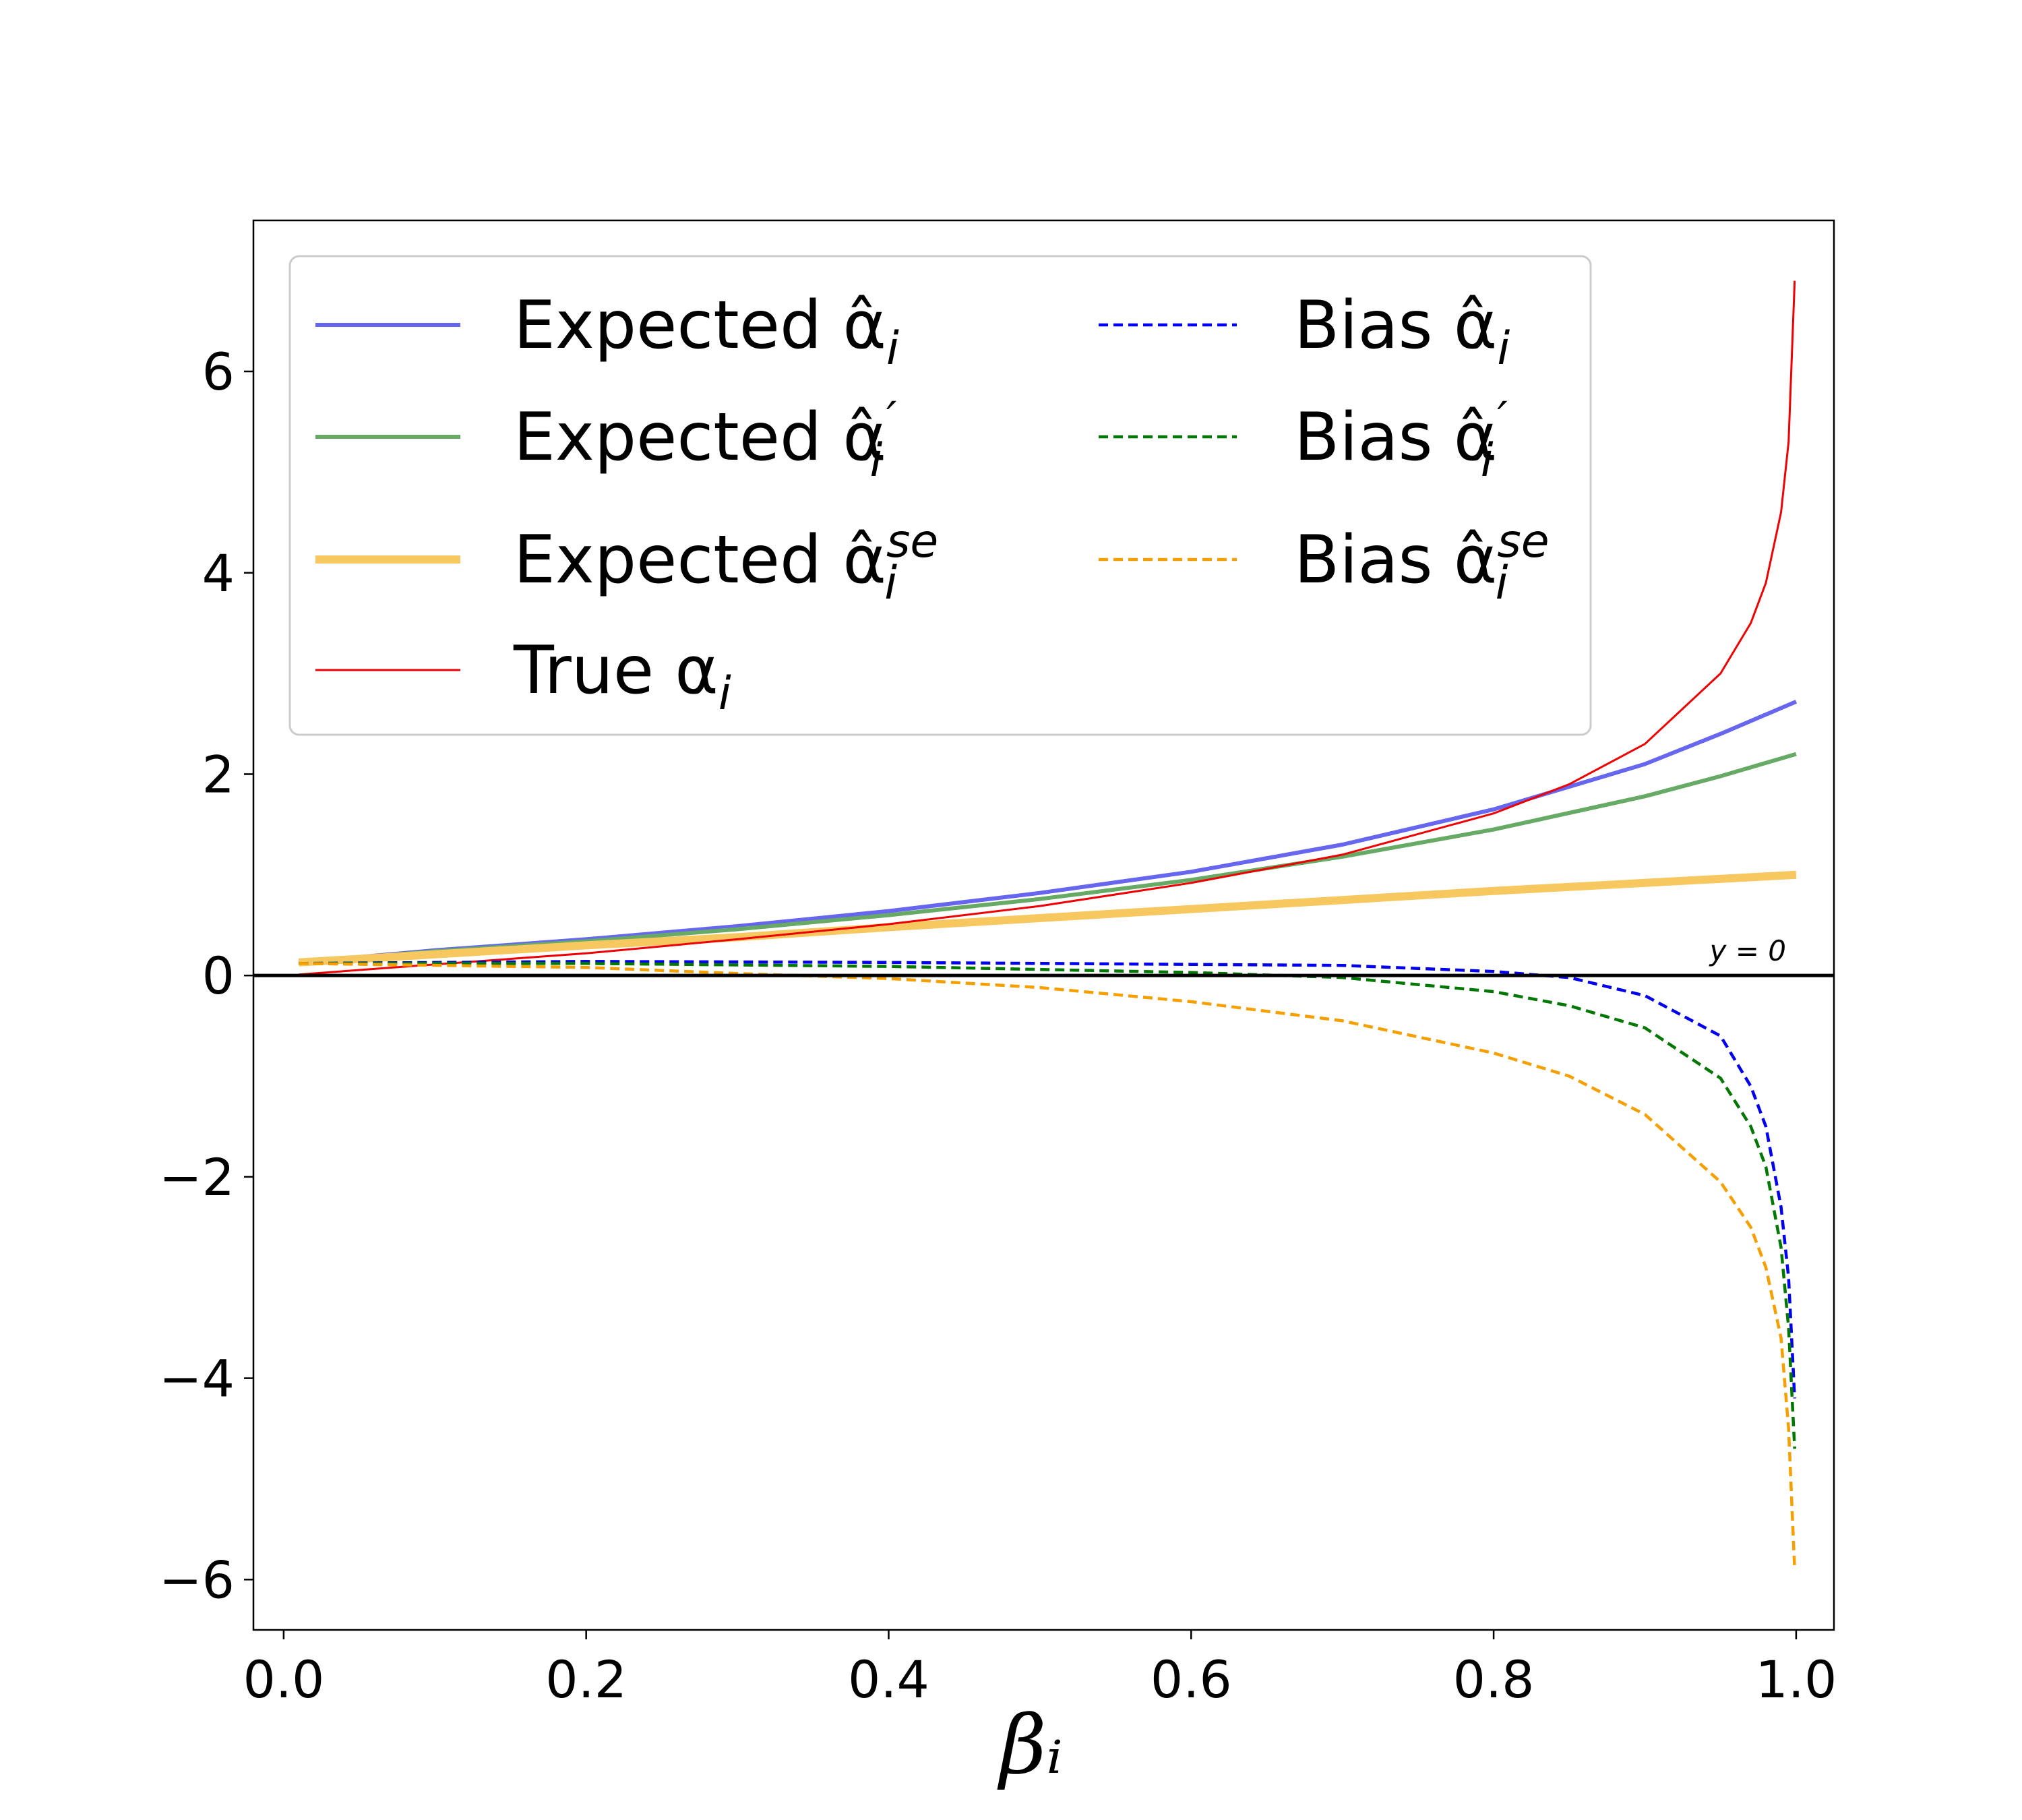  What do you see at coordinates (218, 774) in the screenshot?
I see `y-tick-label: 2` at bounding box center [218, 774].